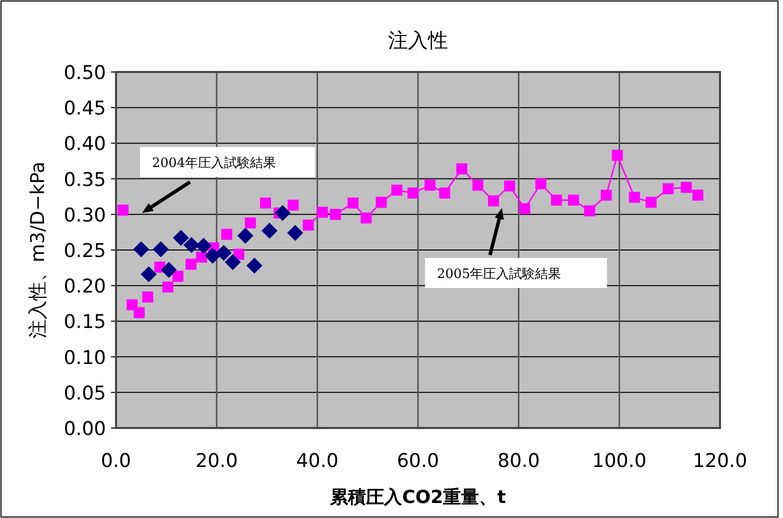 This screenshot has width=783, height=518. What do you see at coordinates (214, 163) in the screenshot?
I see `annotation: 2004年圧入試験結果` at bounding box center [214, 163].